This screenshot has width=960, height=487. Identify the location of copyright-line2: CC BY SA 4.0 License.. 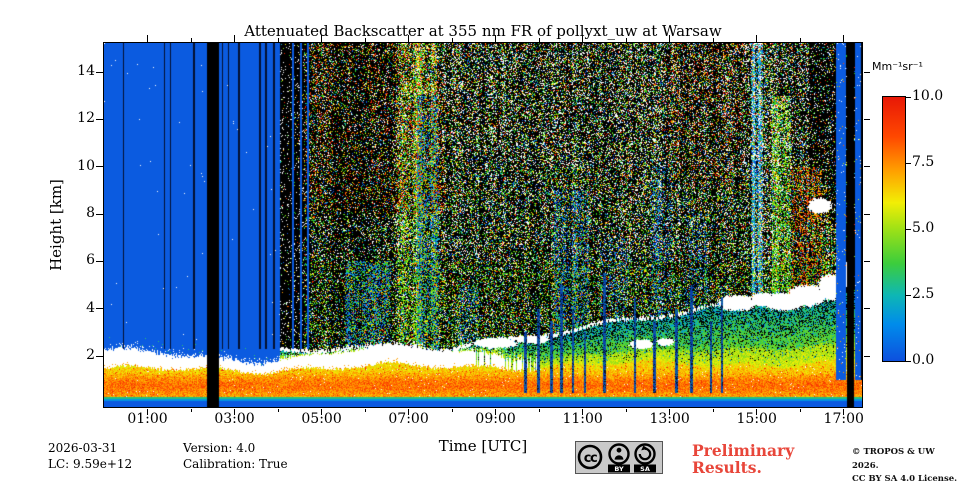
(905, 479).